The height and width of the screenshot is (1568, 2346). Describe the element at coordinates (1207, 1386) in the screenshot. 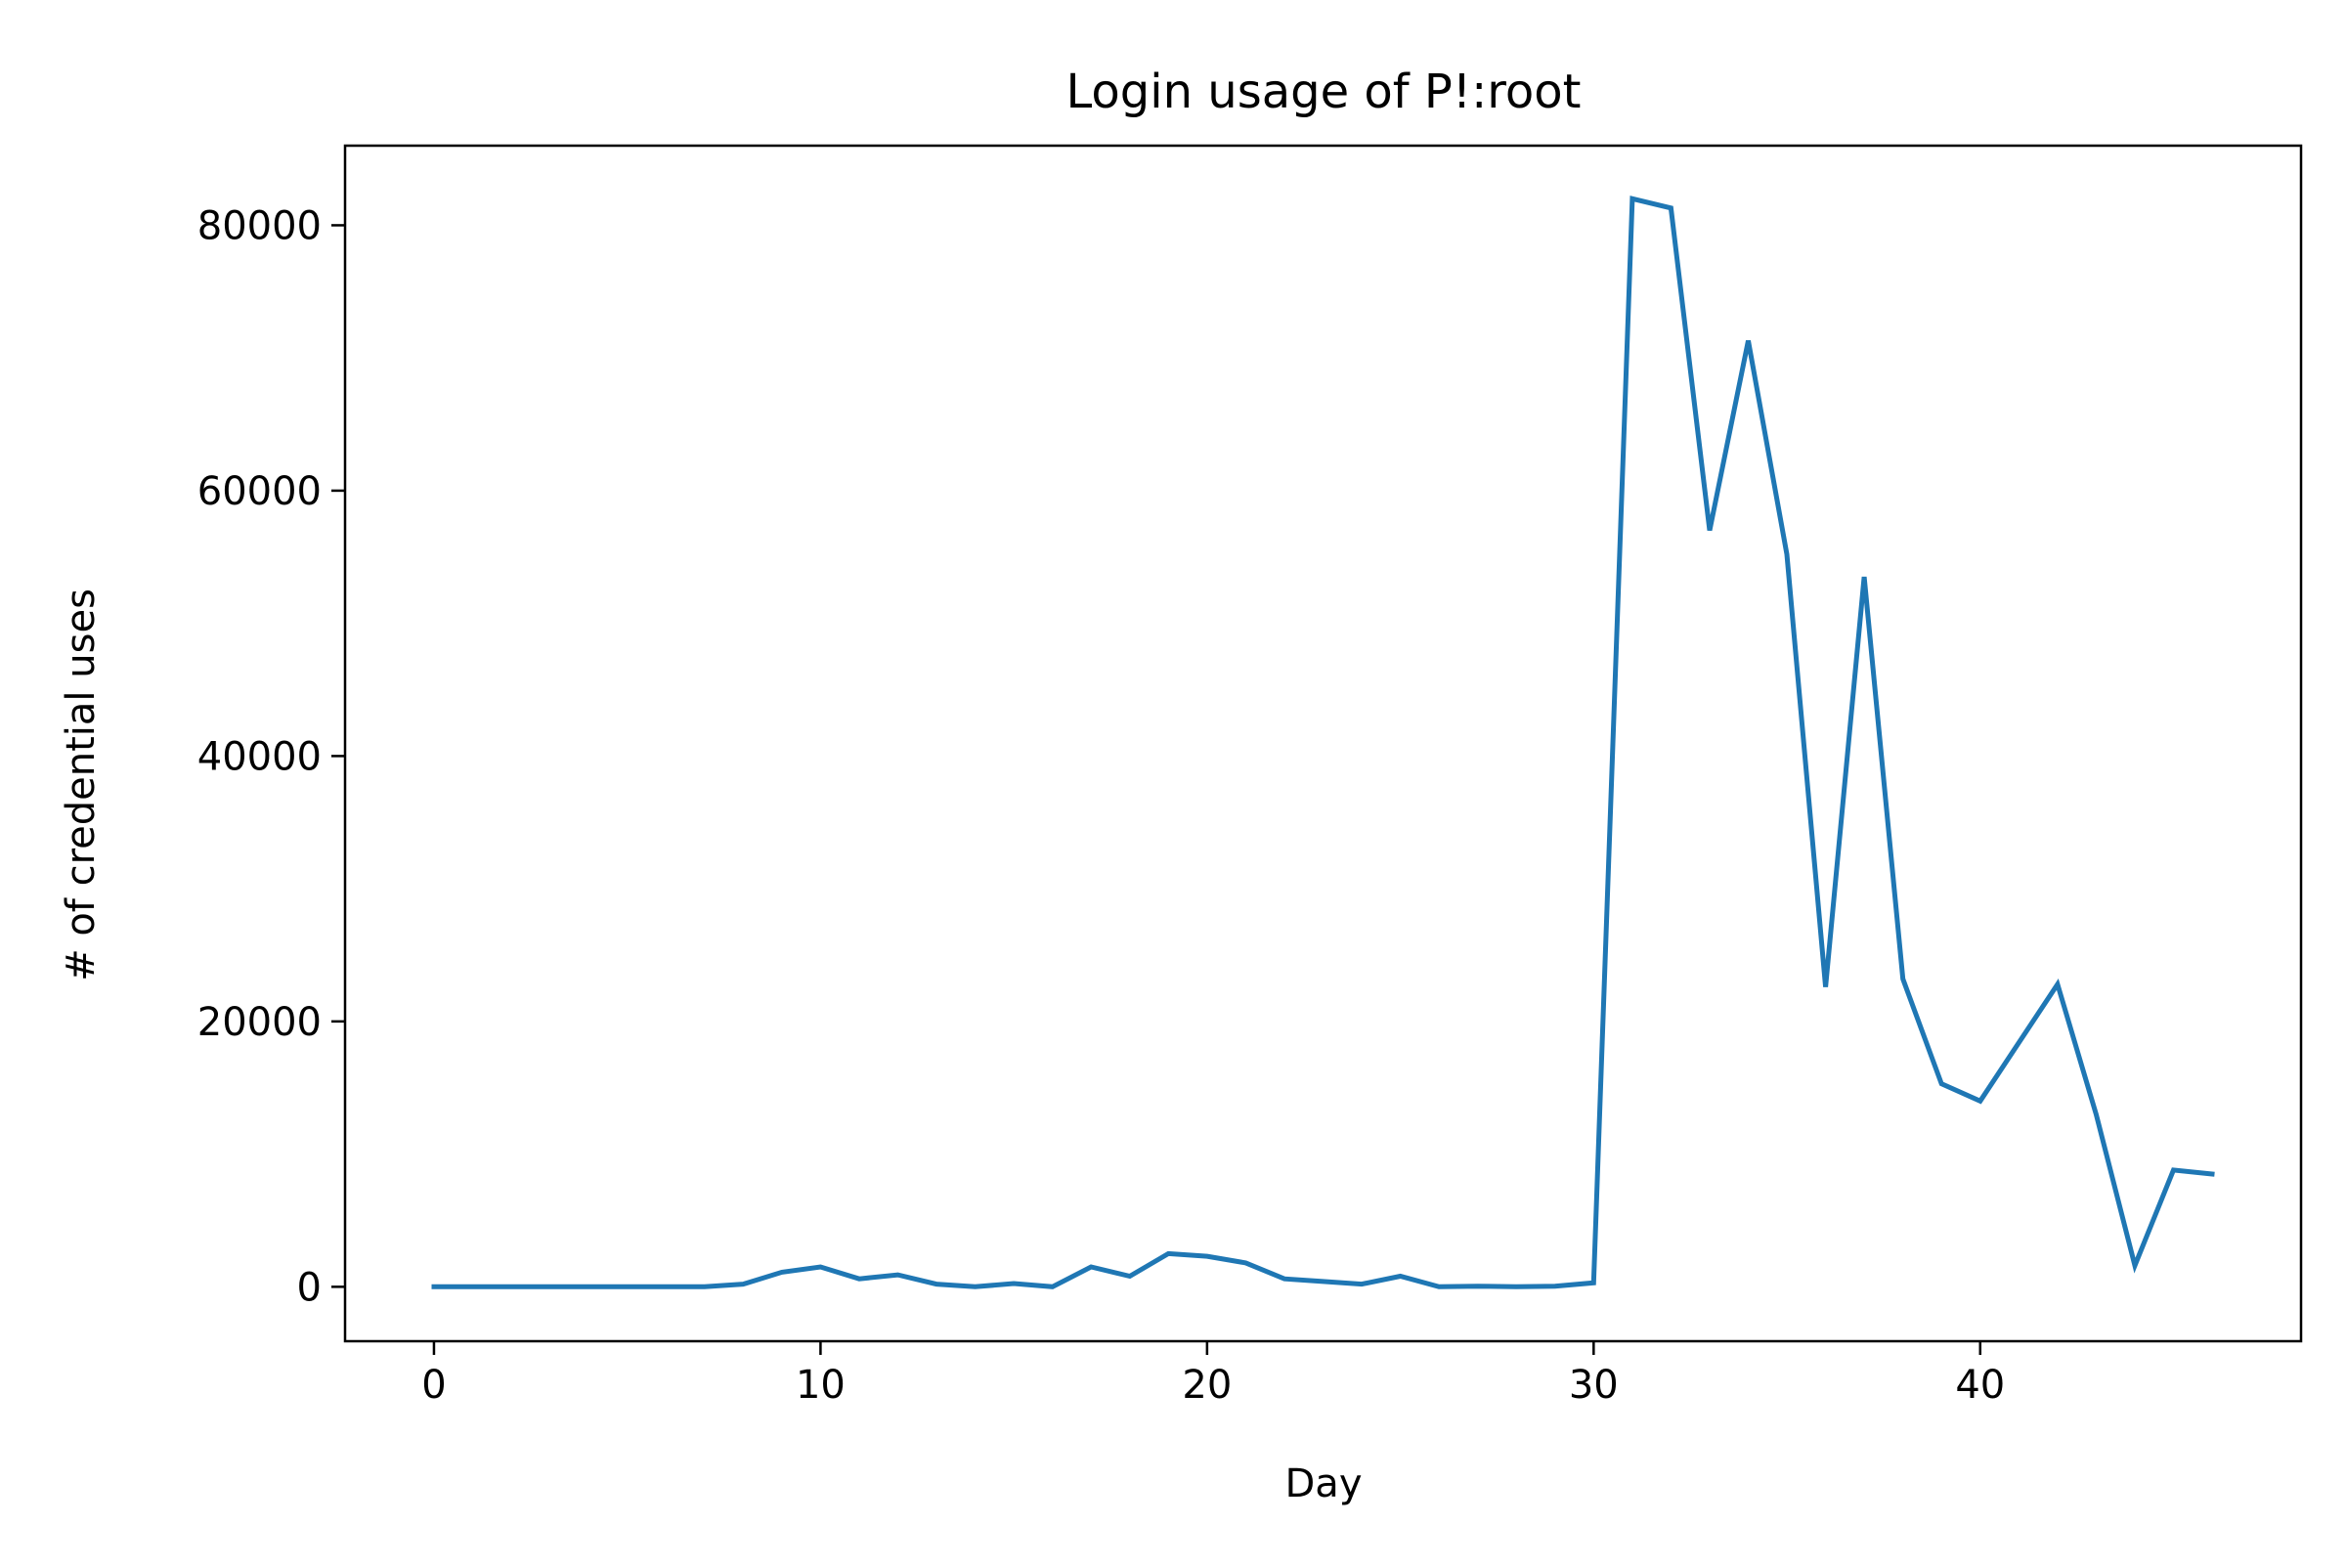

I see `x-tick-label: 20` at that location.